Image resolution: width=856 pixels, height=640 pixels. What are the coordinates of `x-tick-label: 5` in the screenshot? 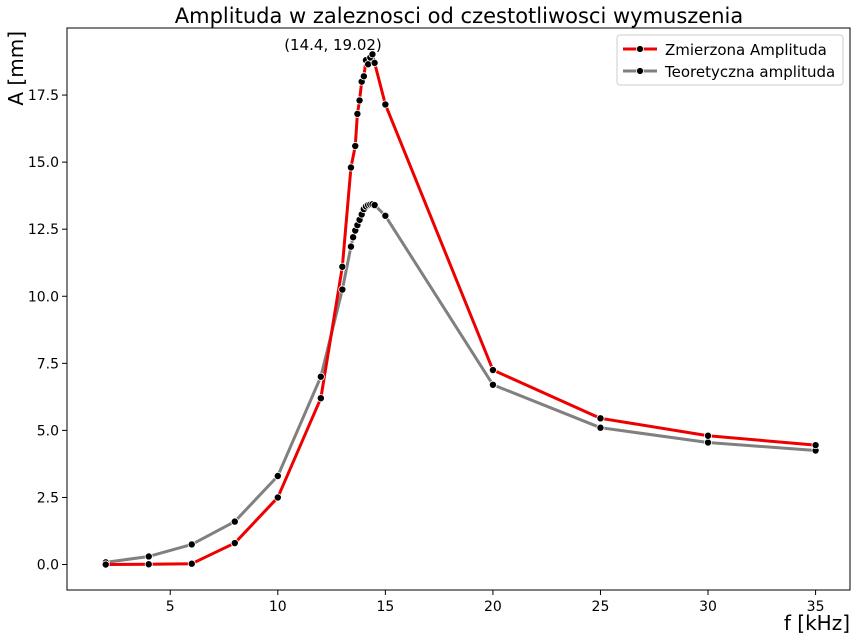 It's located at (170, 607).